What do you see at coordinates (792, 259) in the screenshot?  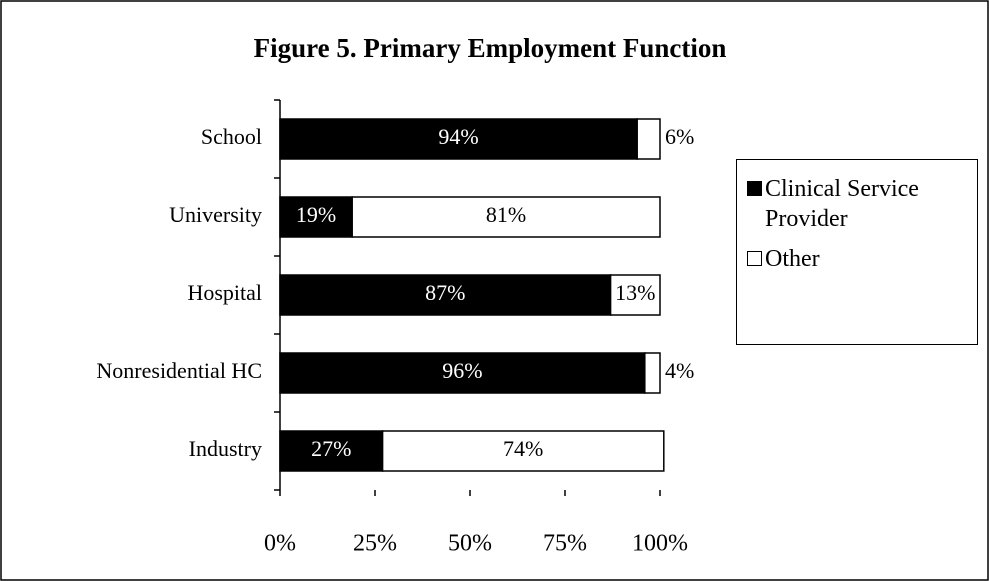 I see `legend-label: Other` at bounding box center [792, 259].